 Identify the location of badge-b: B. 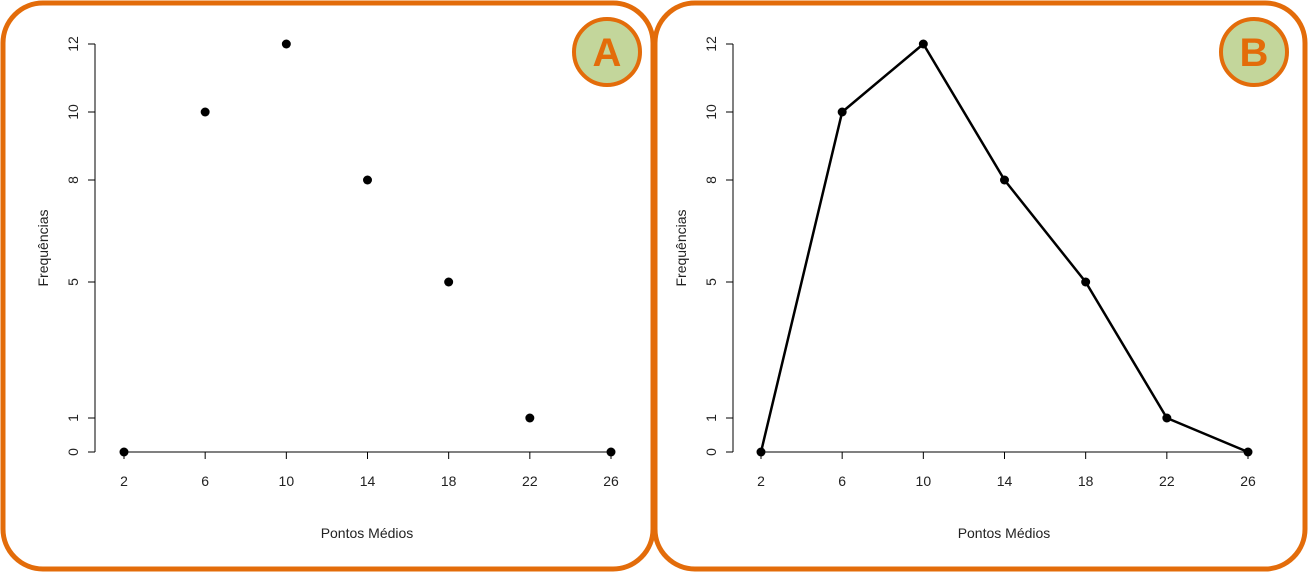
(1254, 52).